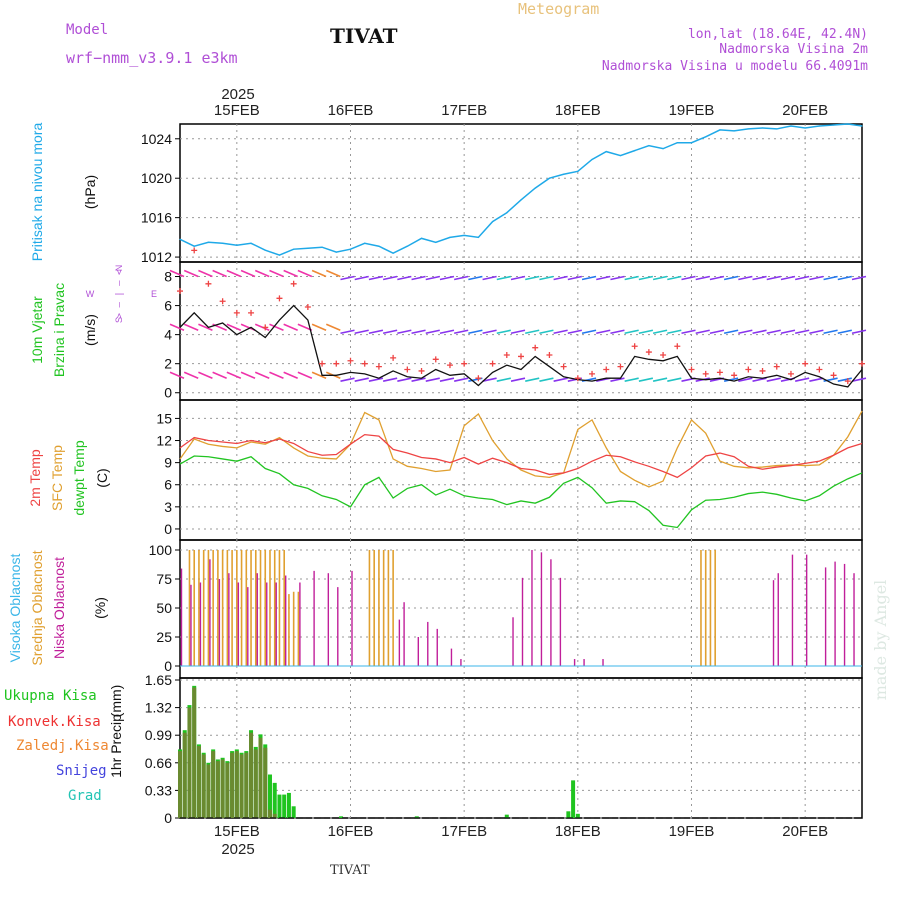  I want to click on top-axis-labels: 15FEB 16FEB 17FEB 18FEB 19FEB 20FEB, so click(521, 110).